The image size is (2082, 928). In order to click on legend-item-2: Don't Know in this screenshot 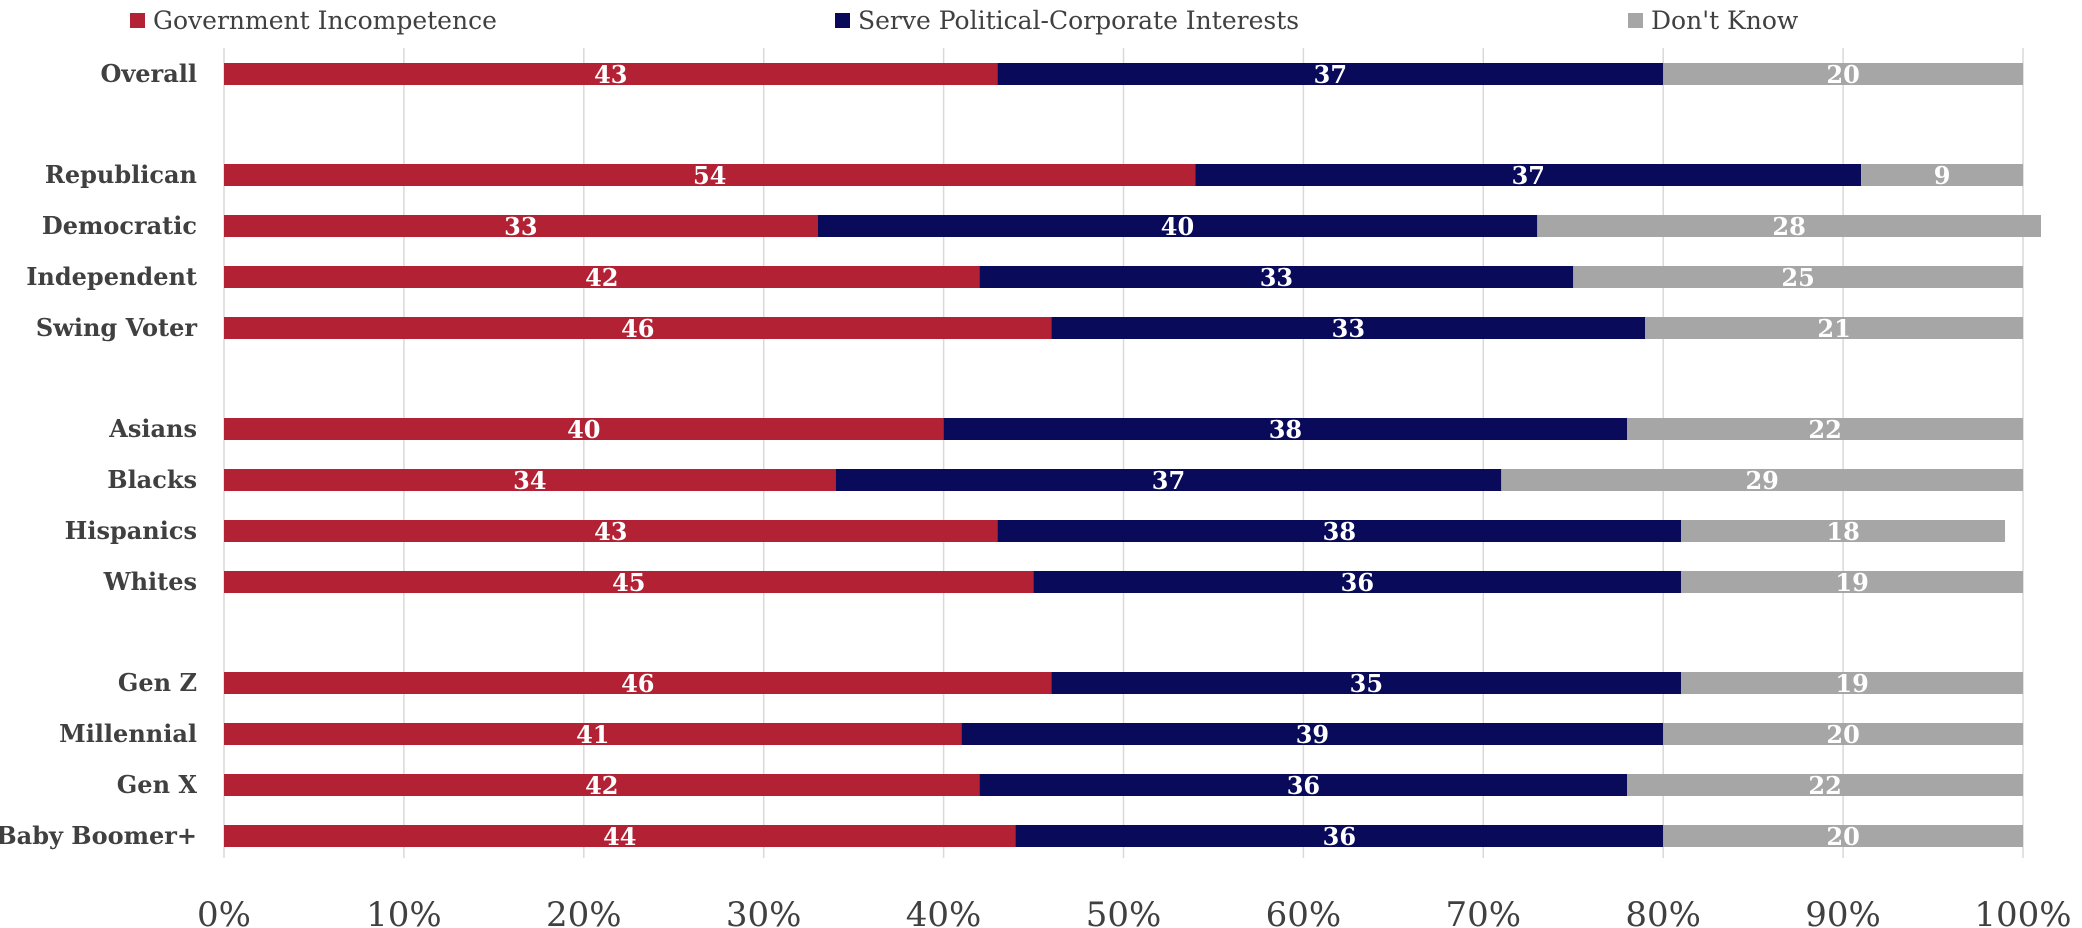, I will do `click(1713, 20)`.